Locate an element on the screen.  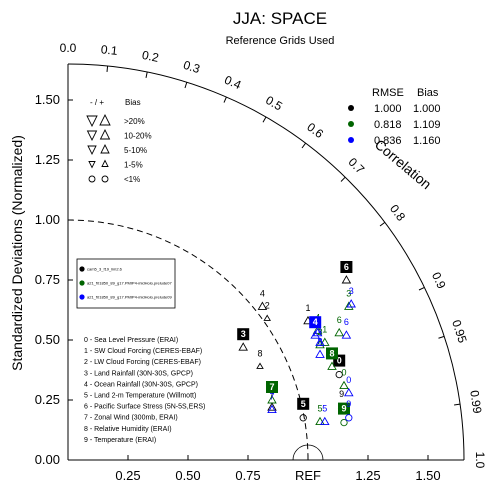
y-tick-label: 0.75 is located at coordinates (47, 279).